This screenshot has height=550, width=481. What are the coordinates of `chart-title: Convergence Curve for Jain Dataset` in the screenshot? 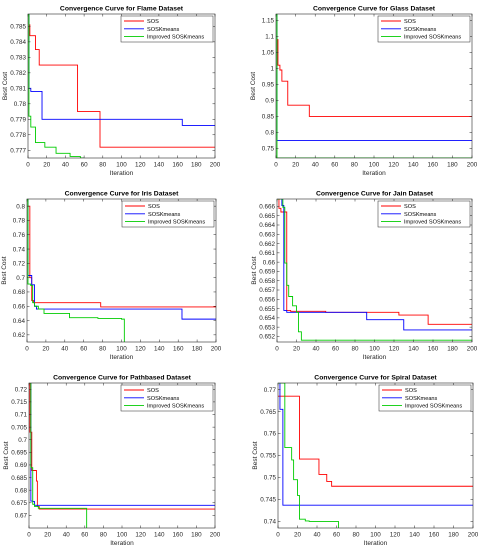 It's located at (375, 194).